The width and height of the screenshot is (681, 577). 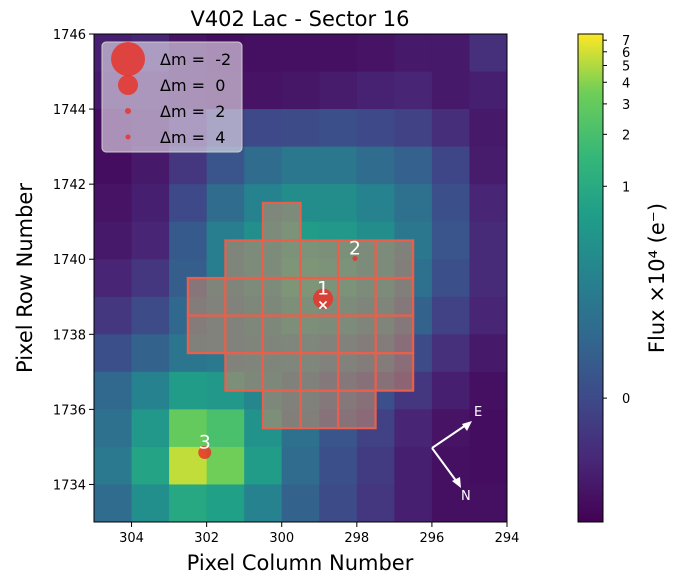 I want to click on colorbar-tick-label: 1, so click(x=626, y=187).